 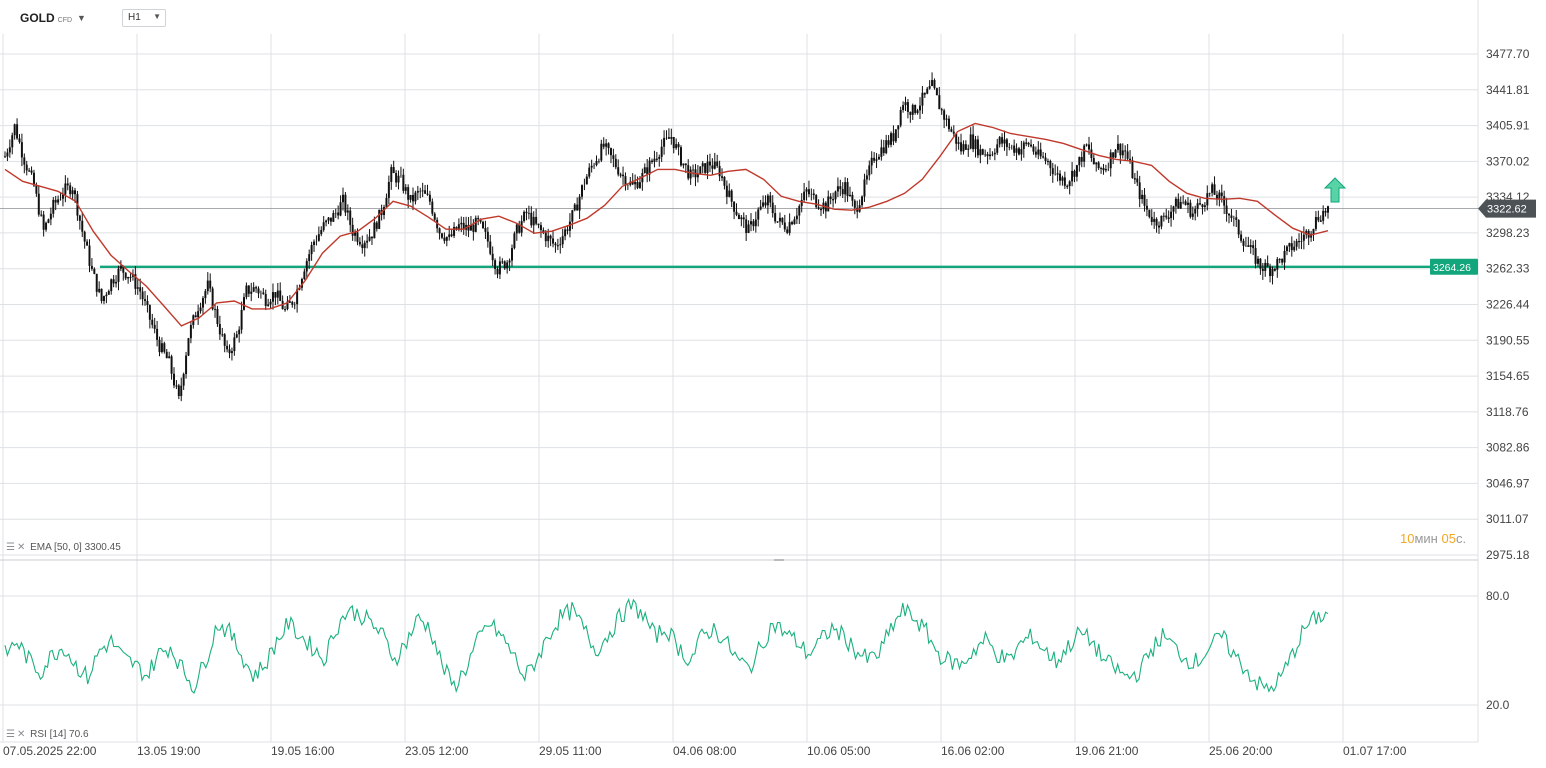 What do you see at coordinates (1508, 161) in the screenshot?
I see `price-tick-label: 3370.02` at bounding box center [1508, 161].